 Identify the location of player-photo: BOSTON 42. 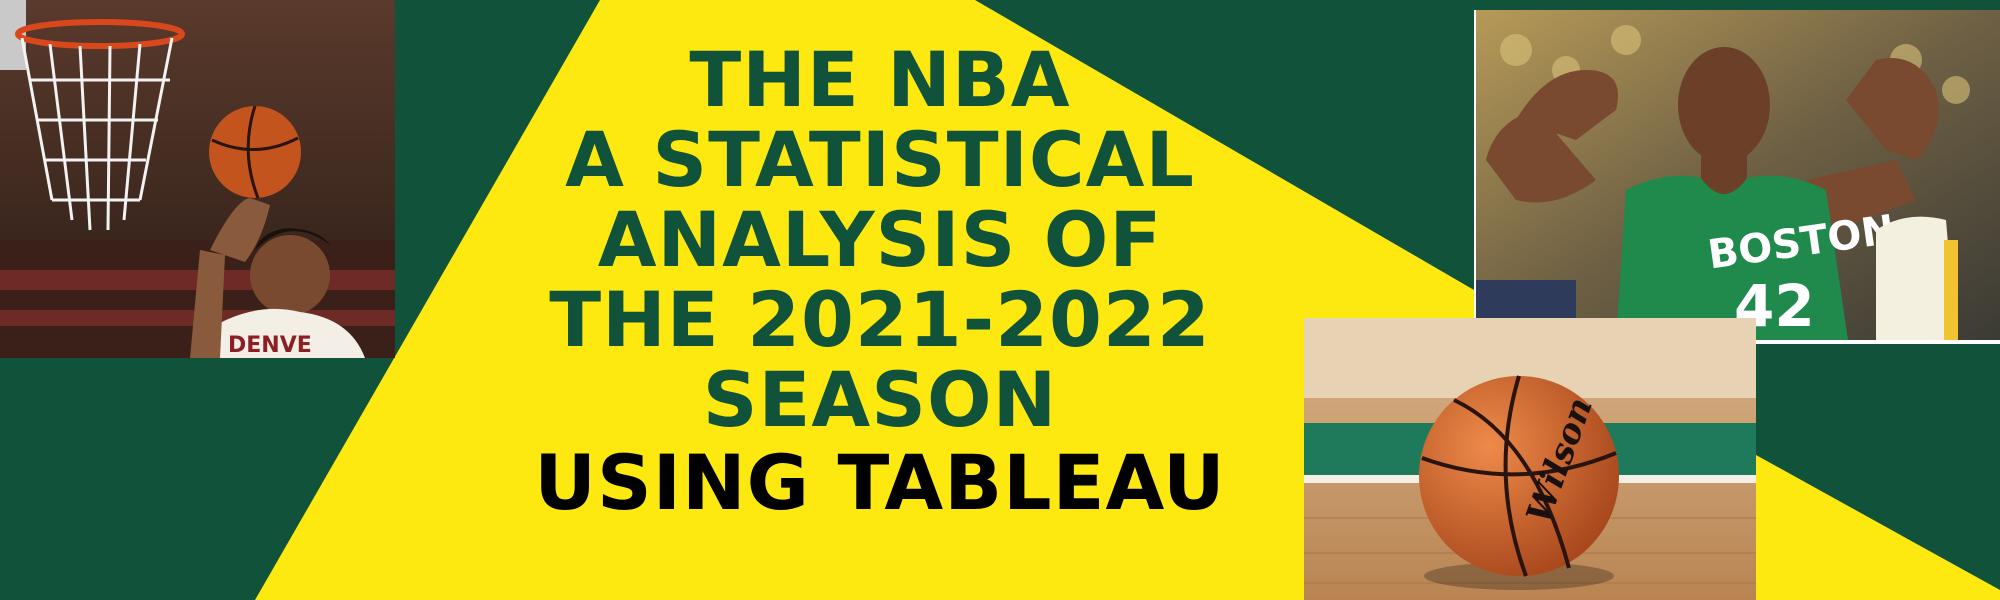
(1737, 177).